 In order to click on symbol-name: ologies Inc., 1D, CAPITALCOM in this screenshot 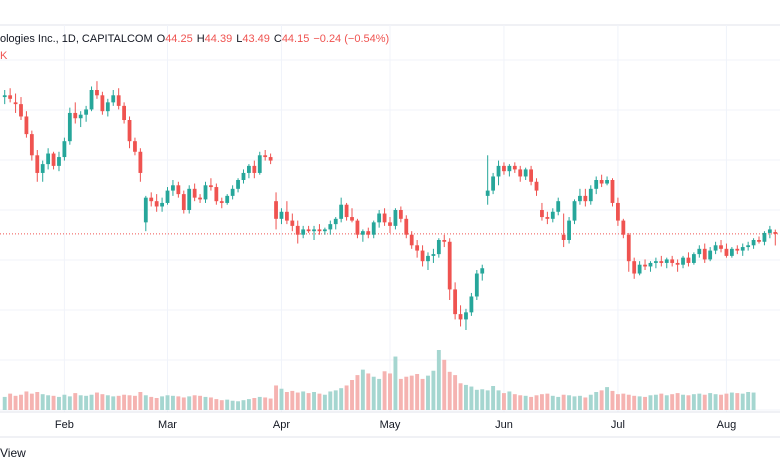, I will do `click(76, 39)`.